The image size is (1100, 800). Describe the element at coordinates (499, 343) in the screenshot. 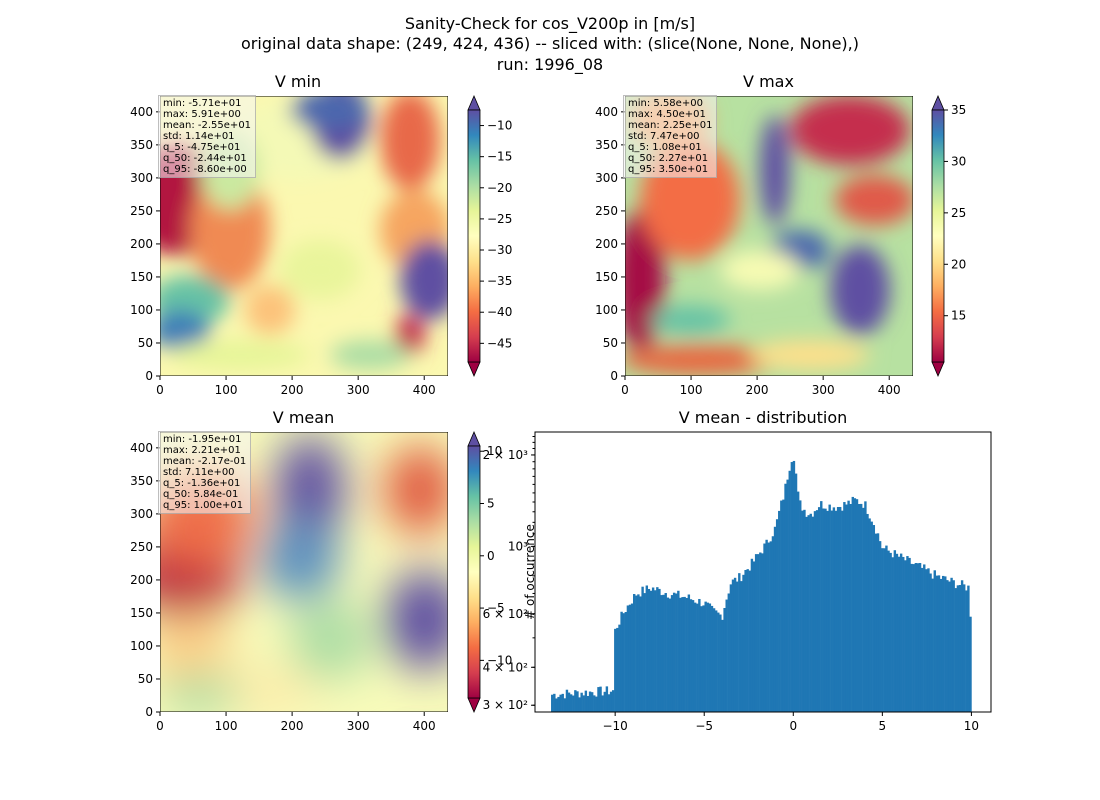

I see `colorbar-tick-label: −45` at that location.